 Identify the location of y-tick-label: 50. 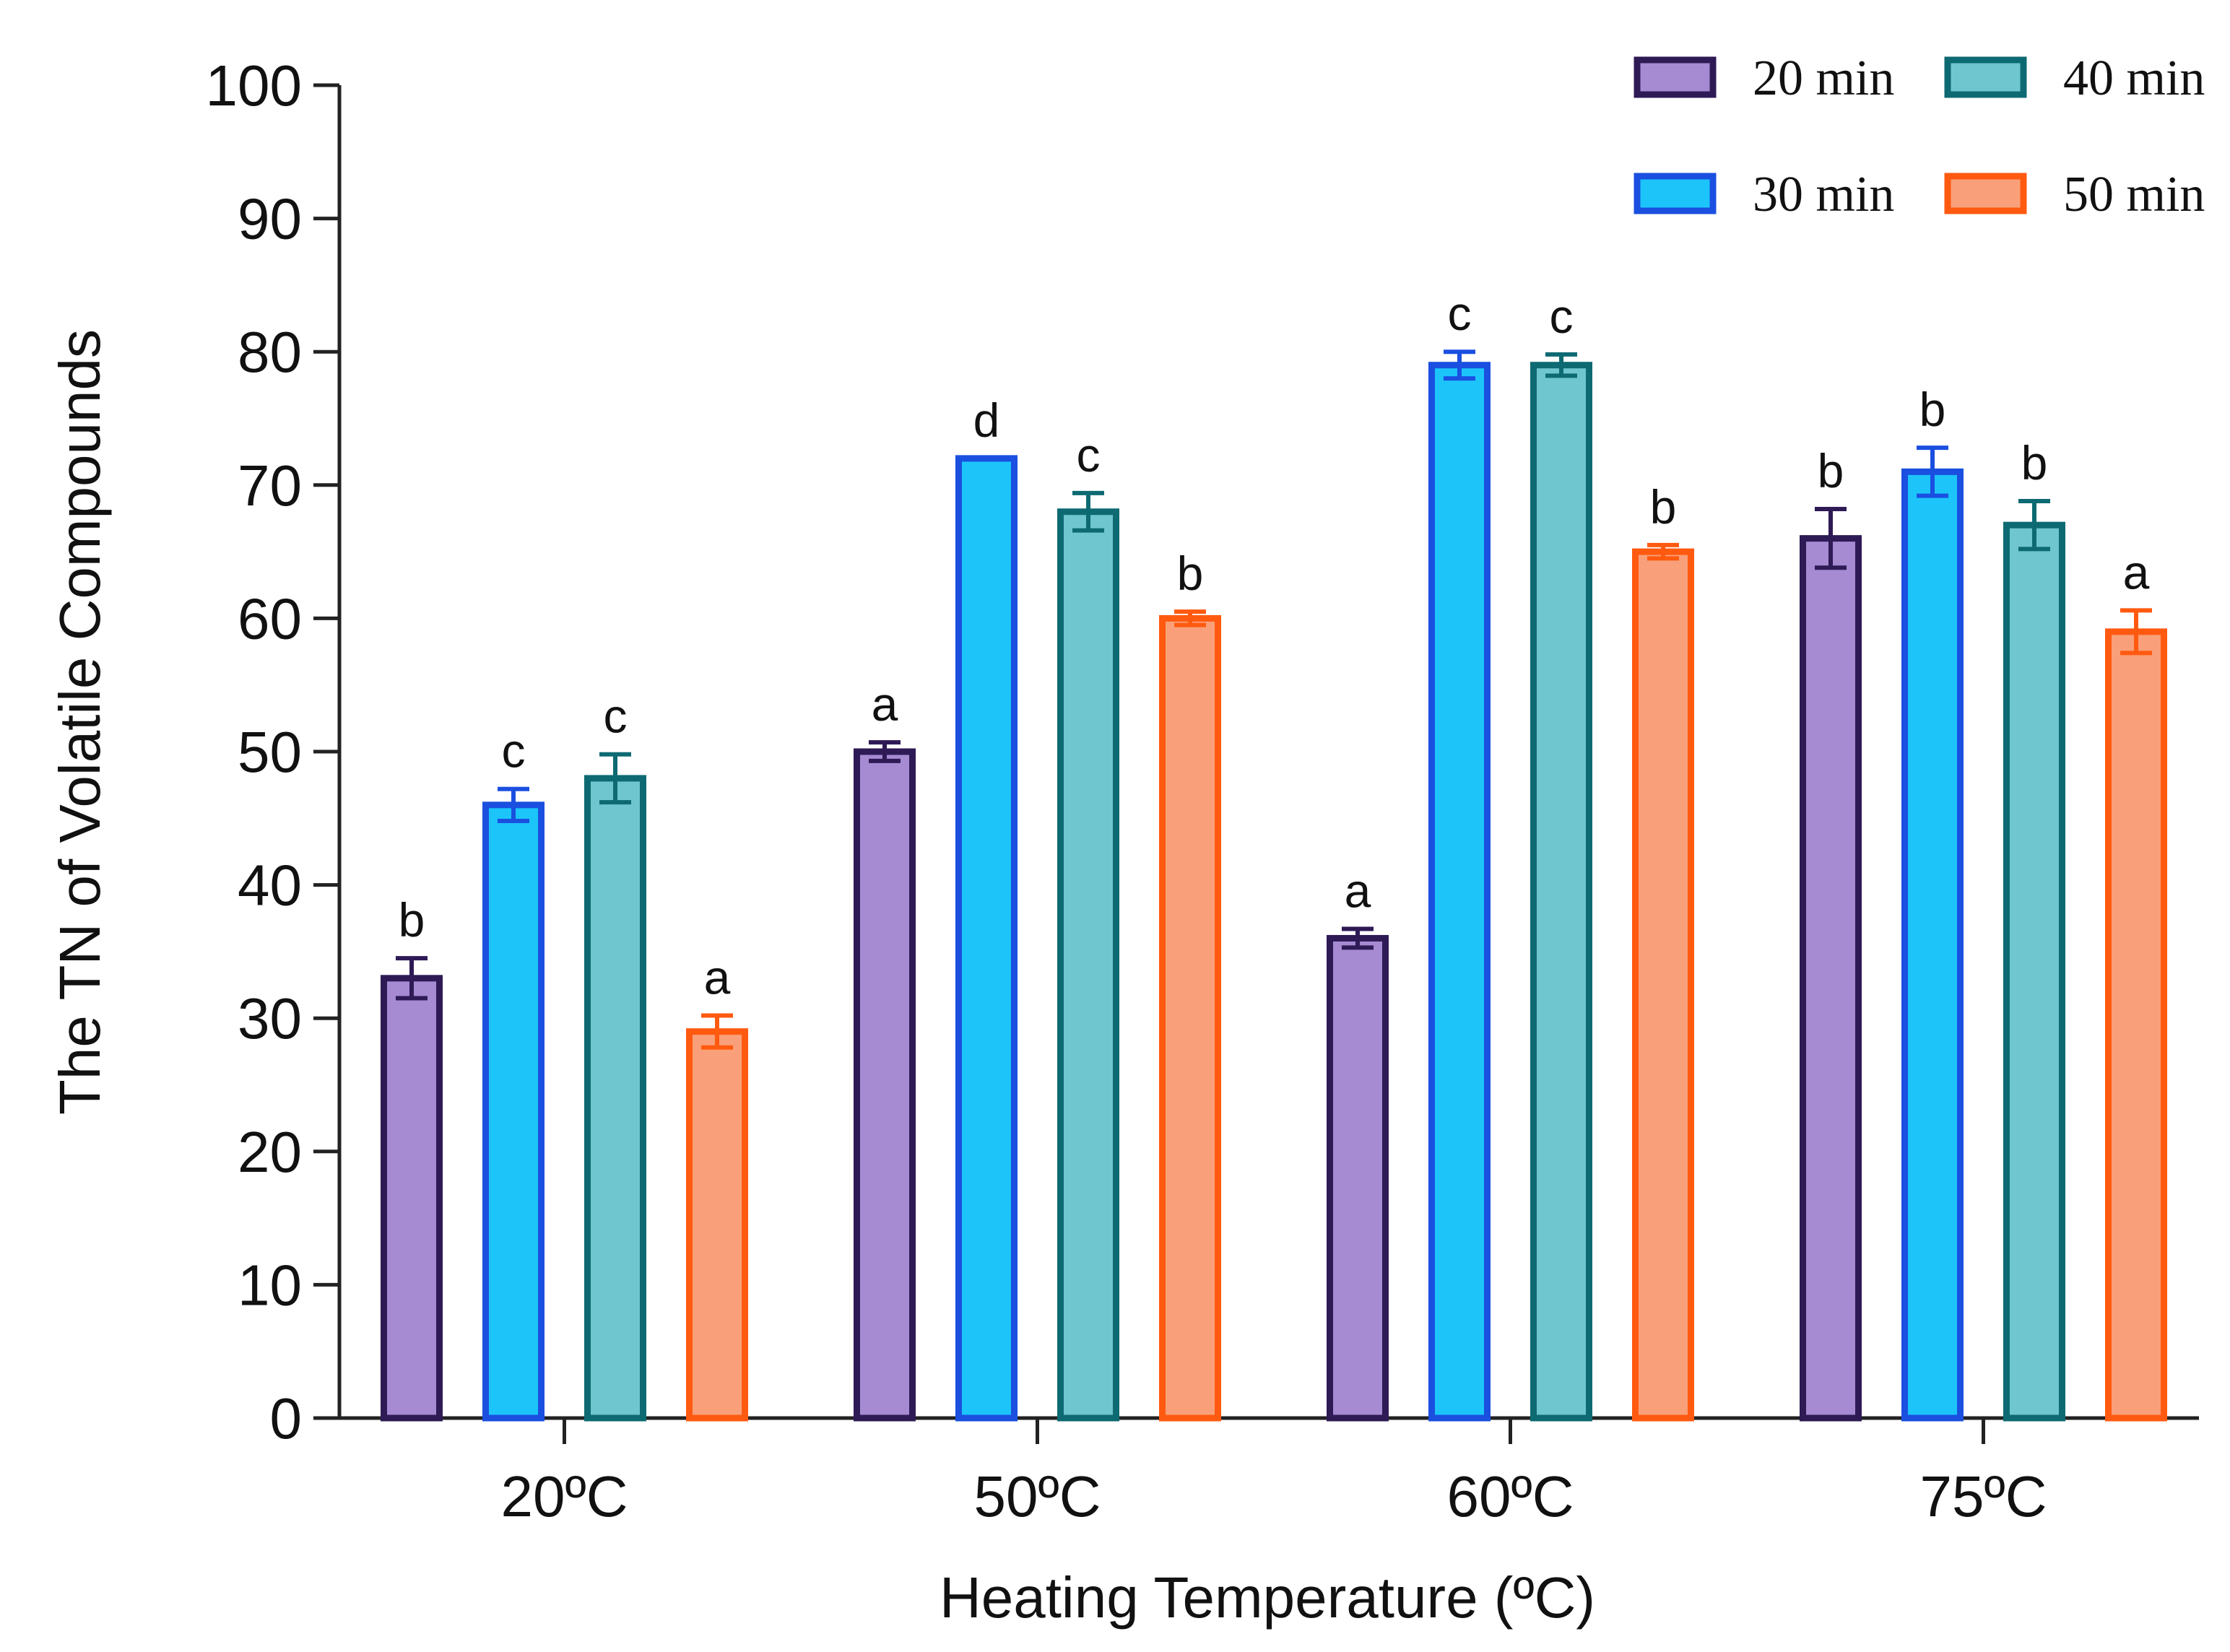
(270, 752).